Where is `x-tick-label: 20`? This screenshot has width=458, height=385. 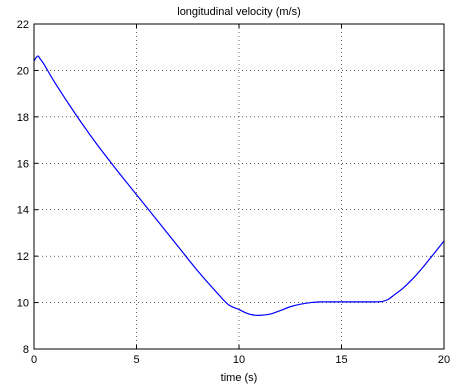
x-tick-label: 20 is located at coordinates (444, 360).